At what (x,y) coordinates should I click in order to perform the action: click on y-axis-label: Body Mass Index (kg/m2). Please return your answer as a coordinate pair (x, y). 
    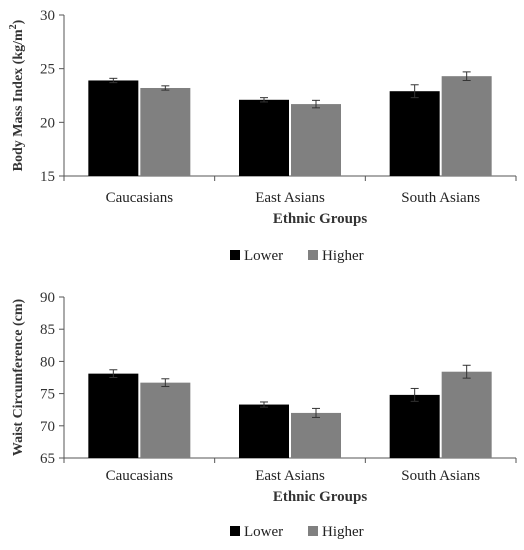
    Looking at the image, I should click on (17, 95).